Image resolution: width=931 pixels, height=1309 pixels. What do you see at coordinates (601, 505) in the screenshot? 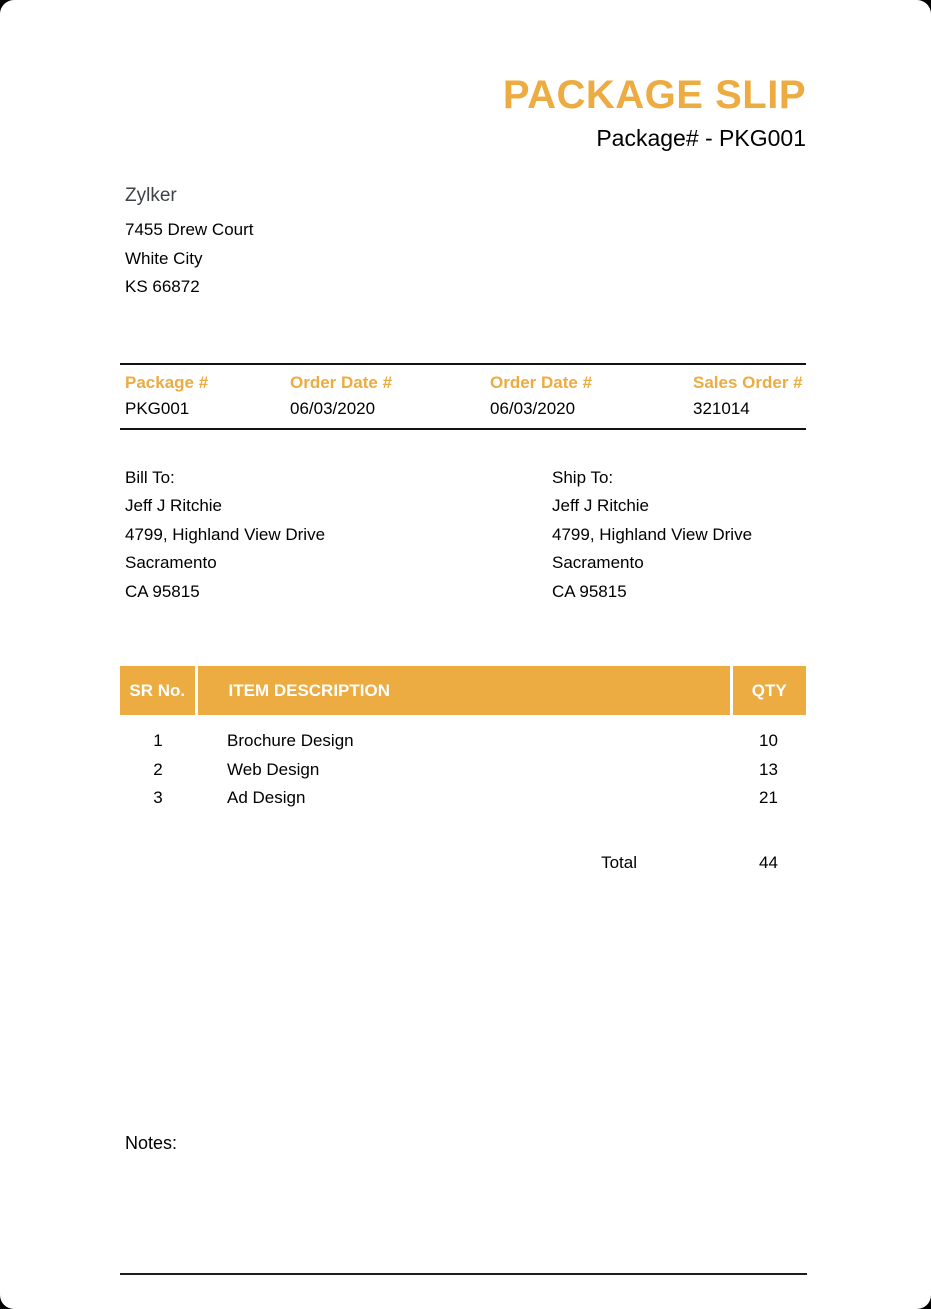
I see `ship-to-name: Jeff J Ritchie` at bounding box center [601, 505].